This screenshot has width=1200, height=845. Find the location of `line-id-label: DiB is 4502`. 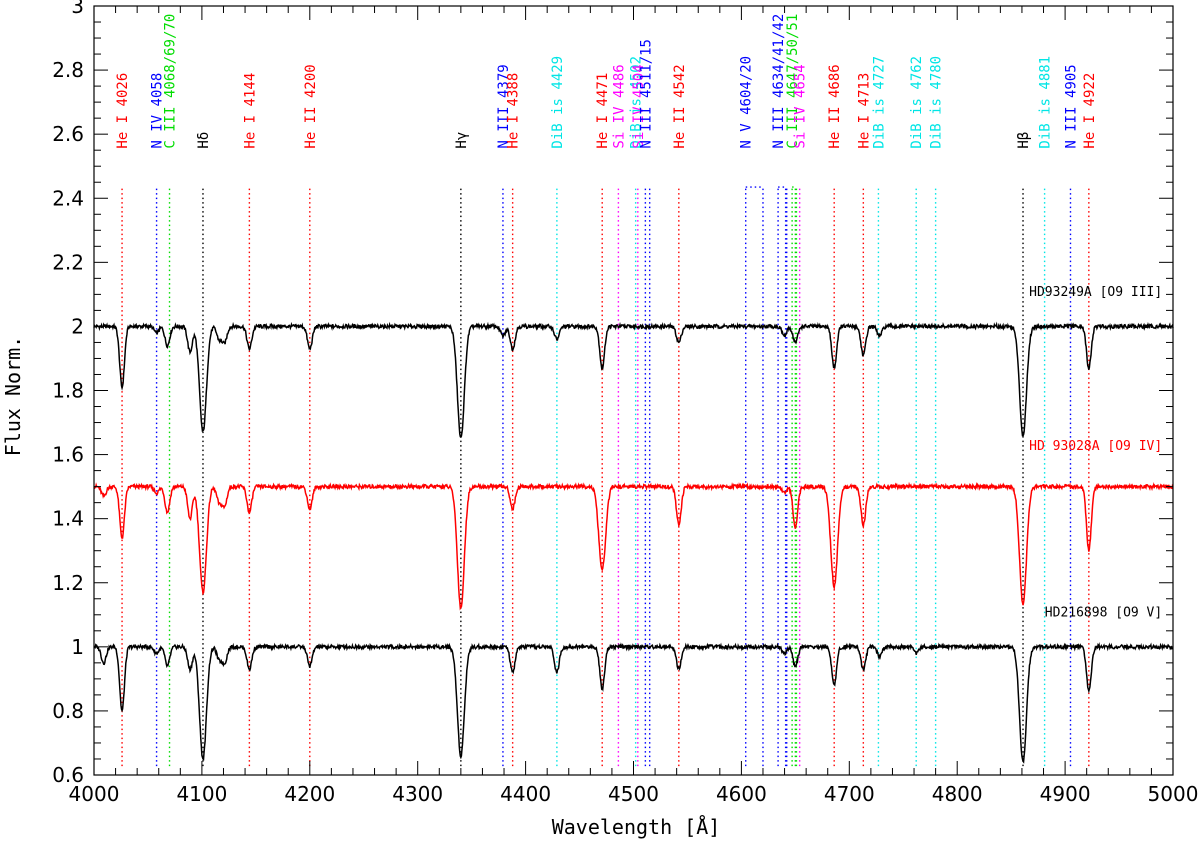

line-id-label: DiB is 4502 is located at coordinates (637, 102).